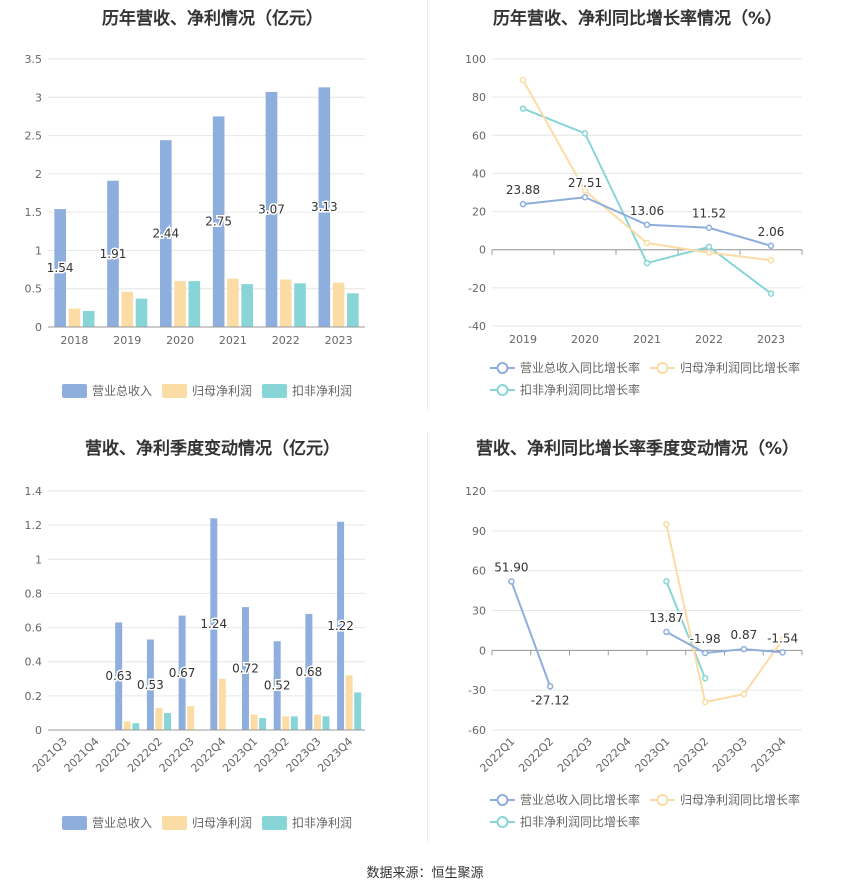 Image resolution: width=850 pixels, height=891 pixels. Describe the element at coordinates (477, 730) in the screenshot. I see `y-tick-label: -60` at that location.